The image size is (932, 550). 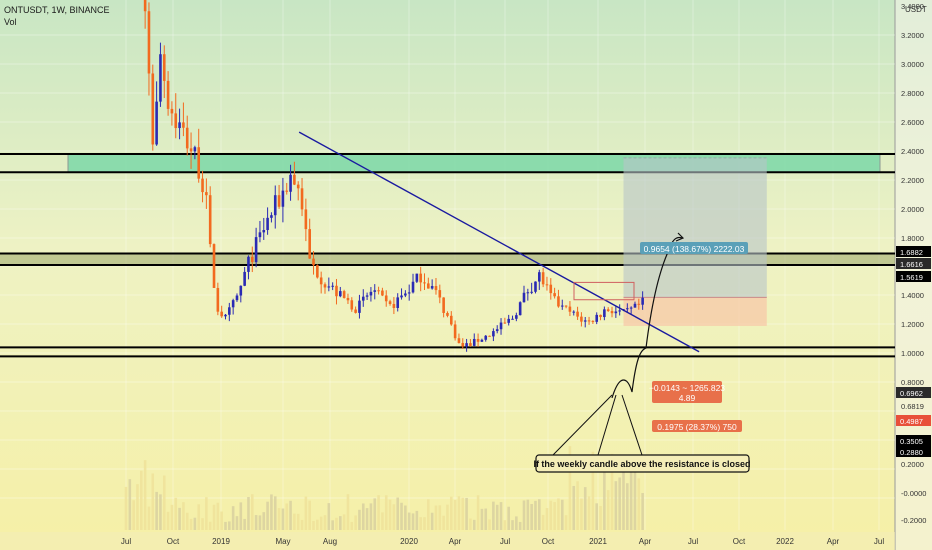 I want to click on chart-header: ONTUSDT, 1W, BINANCE Vol, so click(x=57, y=16).